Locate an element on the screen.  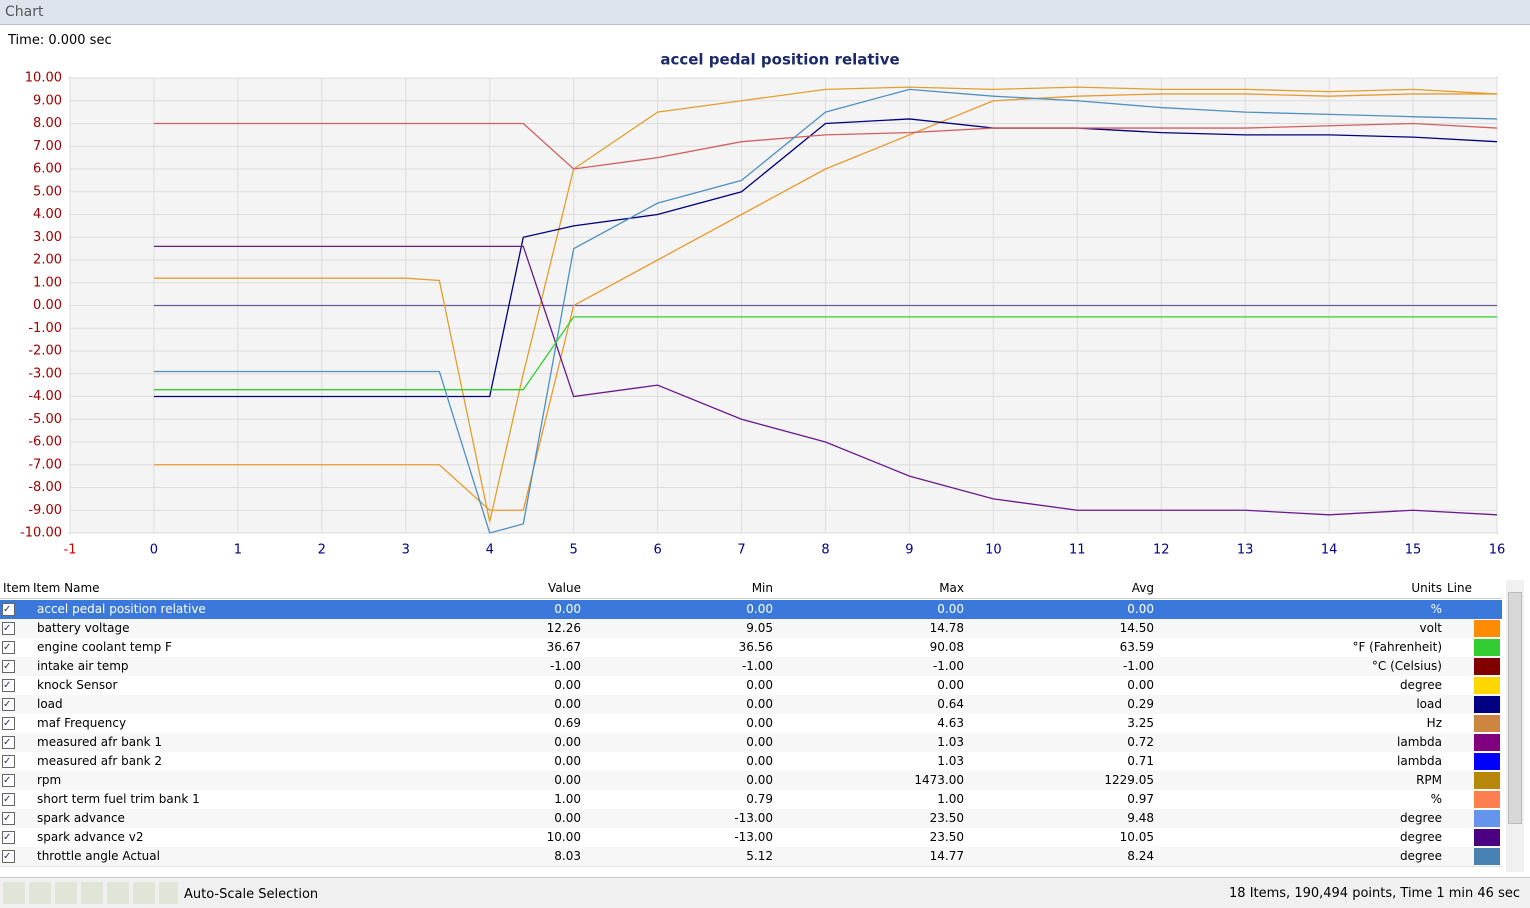
cell-avg: 0.97 is located at coordinates (1140, 799).